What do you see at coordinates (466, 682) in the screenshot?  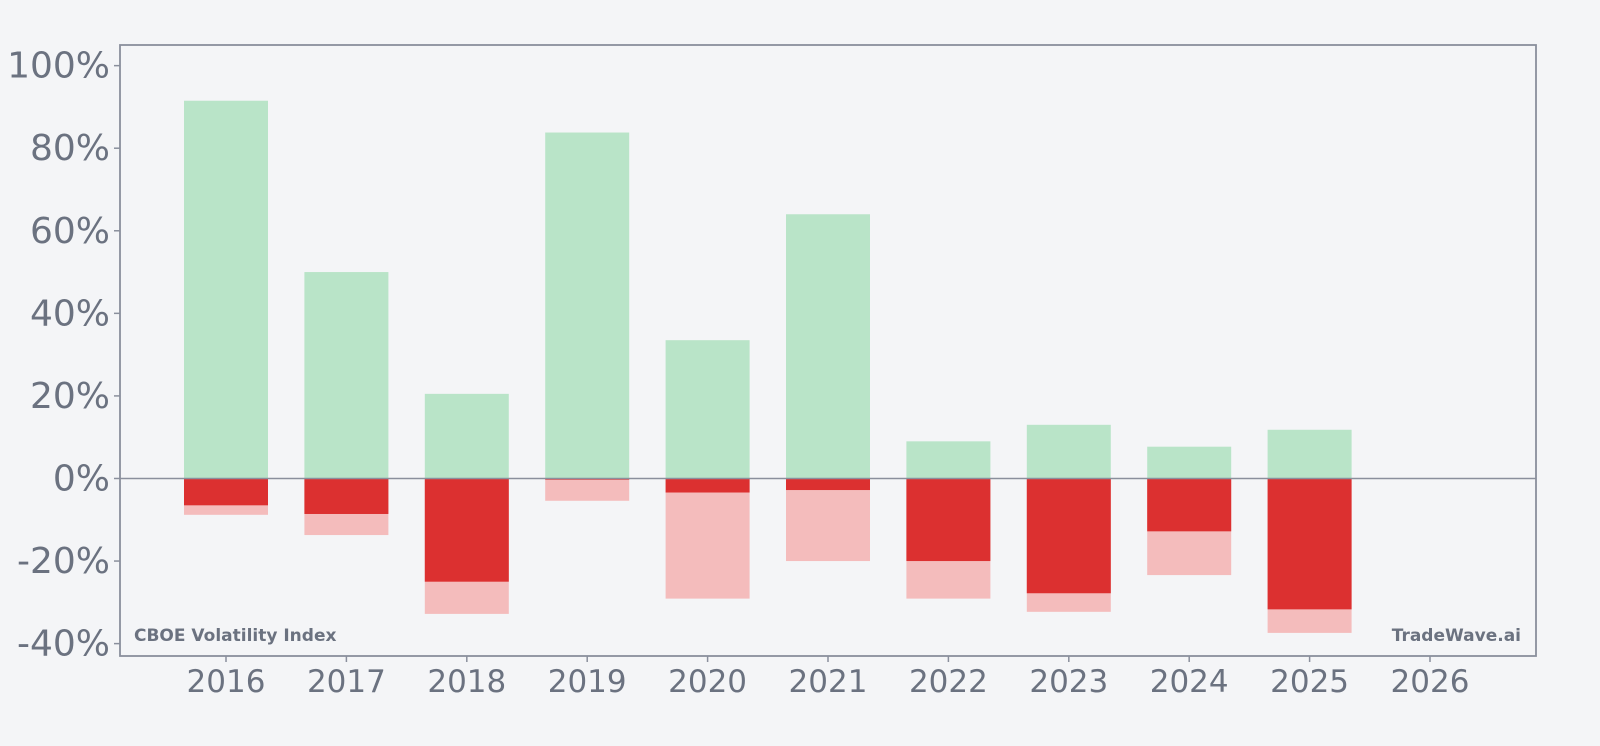 I see `x-tick-label: 2018` at bounding box center [466, 682].